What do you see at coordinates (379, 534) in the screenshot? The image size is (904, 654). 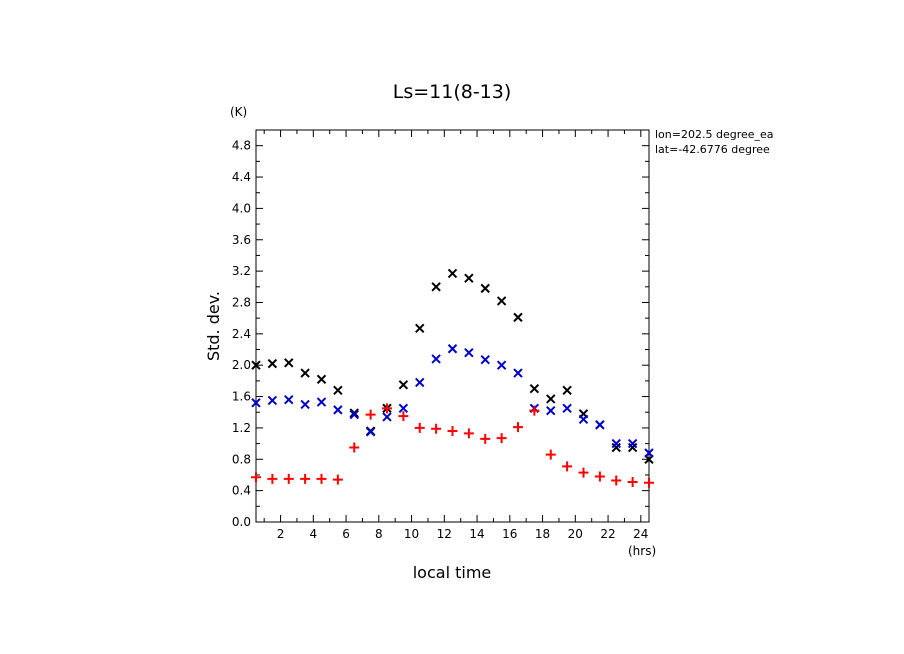 I see `x-tick-label: 8` at bounding box center [379, 534].